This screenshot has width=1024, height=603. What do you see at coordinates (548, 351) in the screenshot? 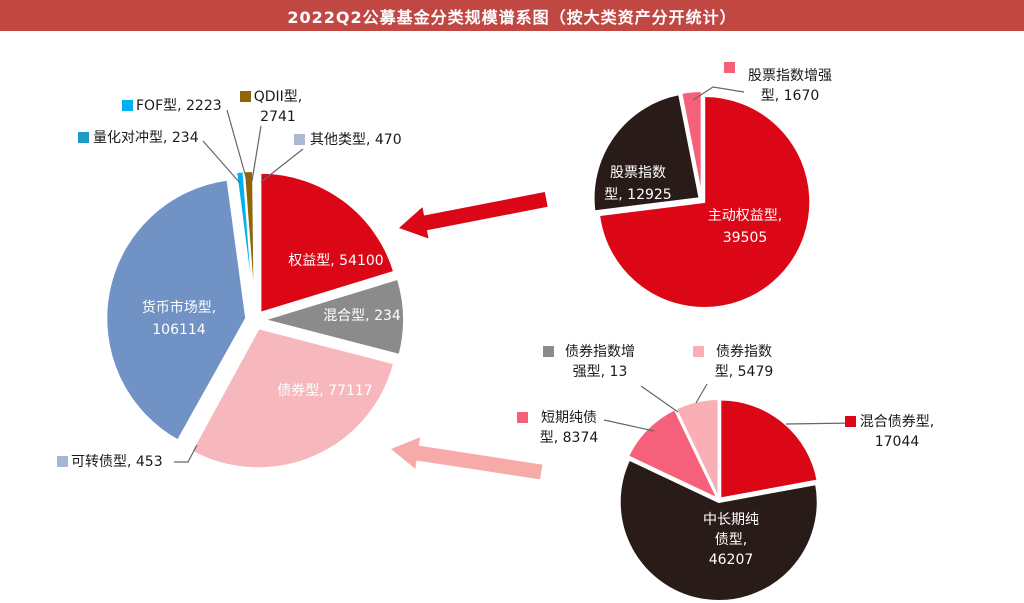
I see `legend-swatch-bond-index-enhanced` at bounding box center [548, 351].